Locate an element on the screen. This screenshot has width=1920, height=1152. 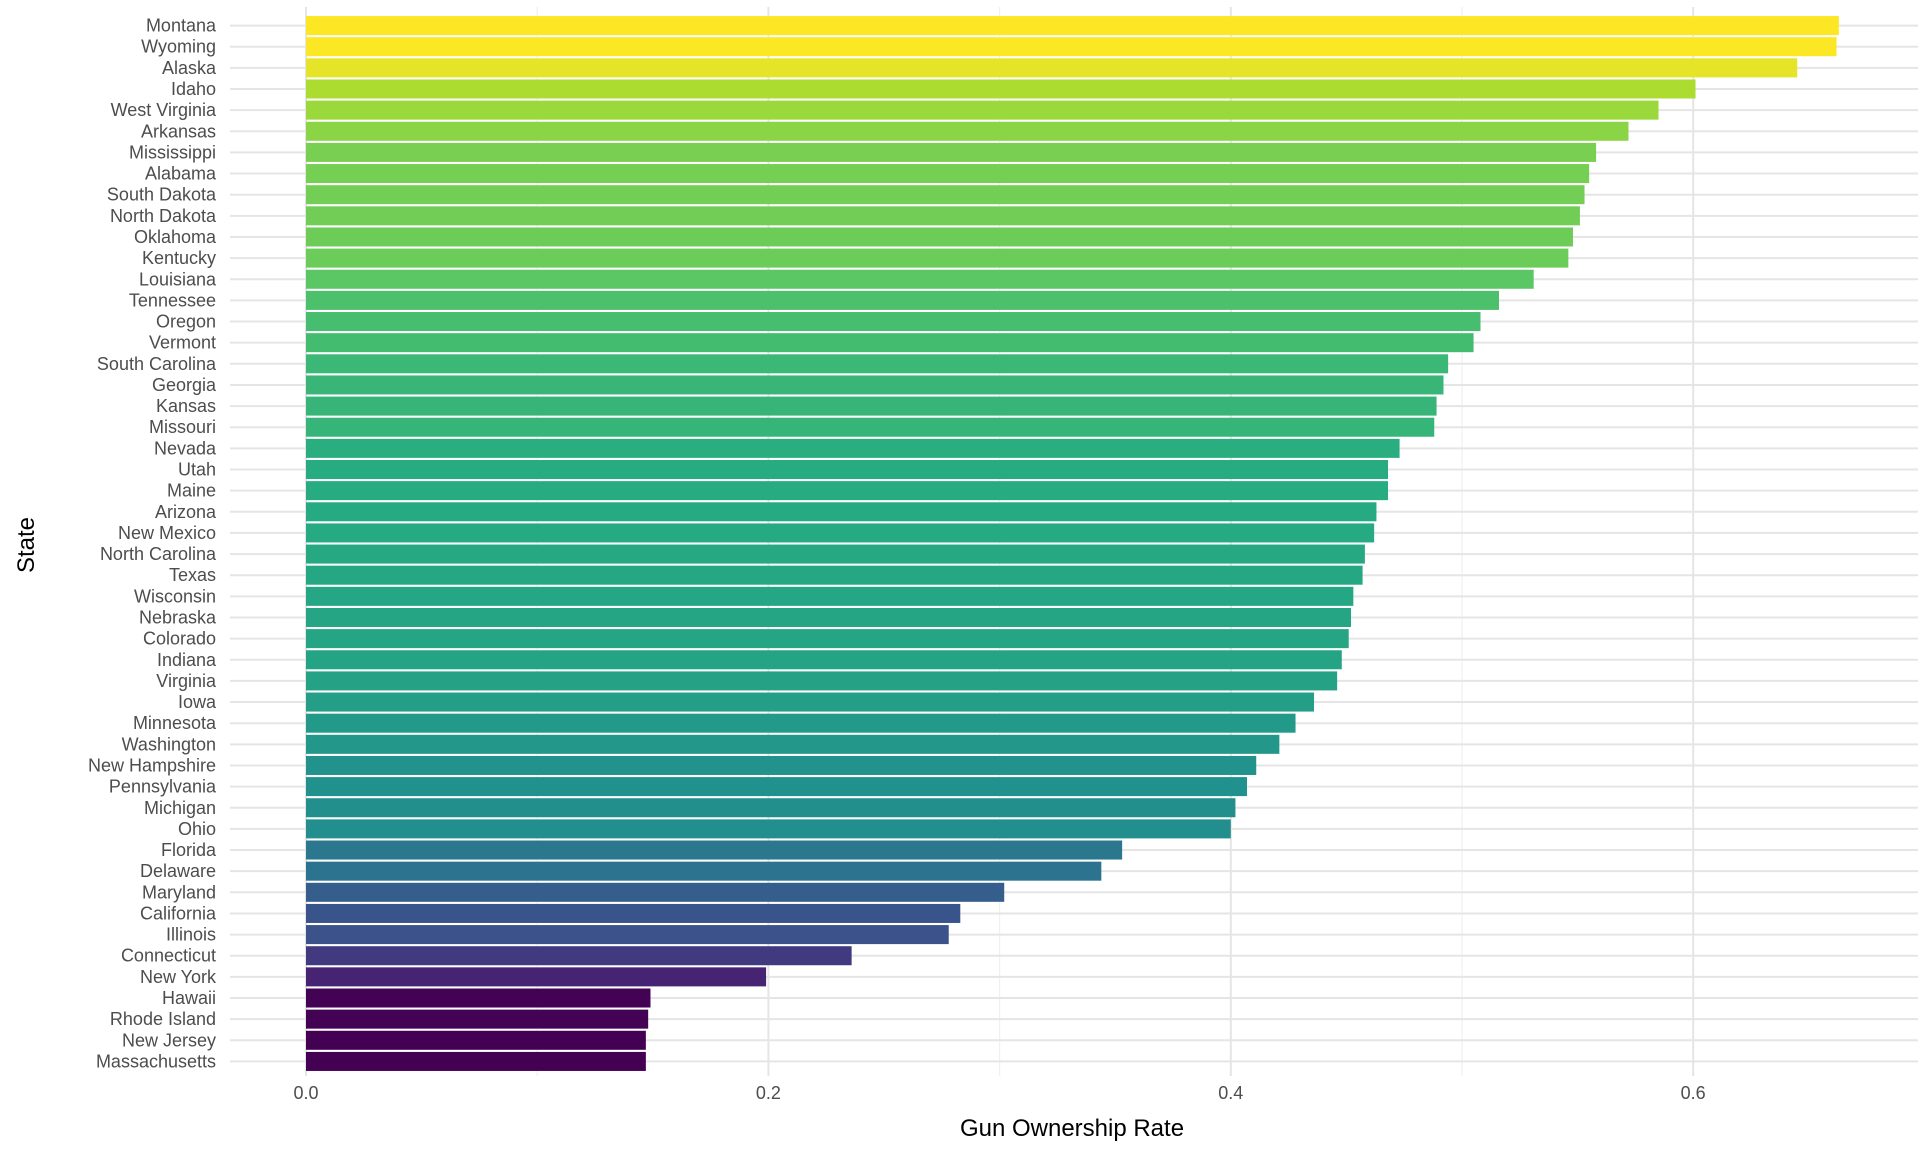
x-tick-label: 0.0 is located at coordinates (305, 1093).